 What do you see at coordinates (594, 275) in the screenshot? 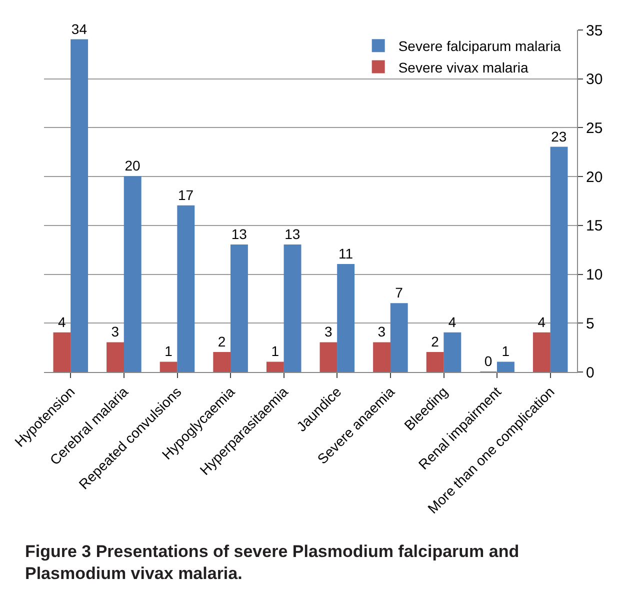
I see `y-tick-label: 10` at bounding box center [594, 275].